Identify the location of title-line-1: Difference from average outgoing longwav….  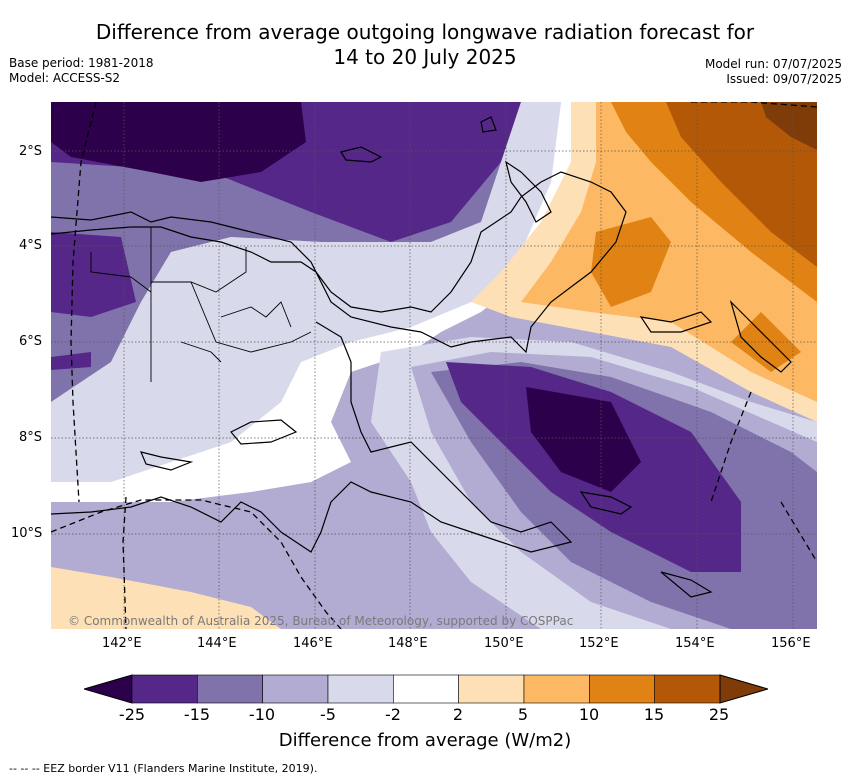
(425, 32).